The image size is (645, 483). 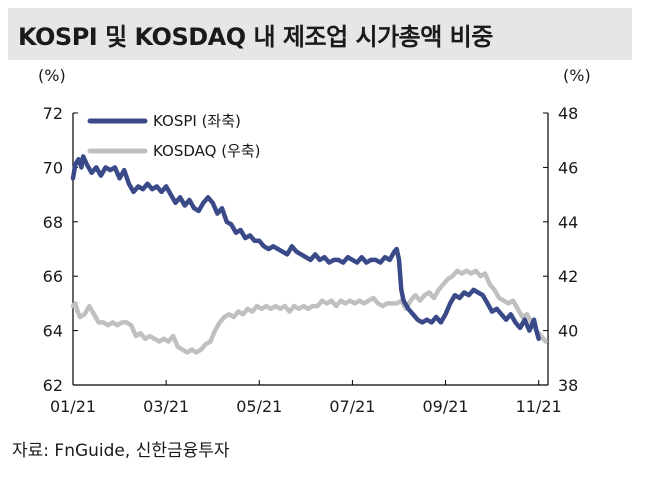 I want to click on left-tick-label: 70, so click(x=53, y=167).